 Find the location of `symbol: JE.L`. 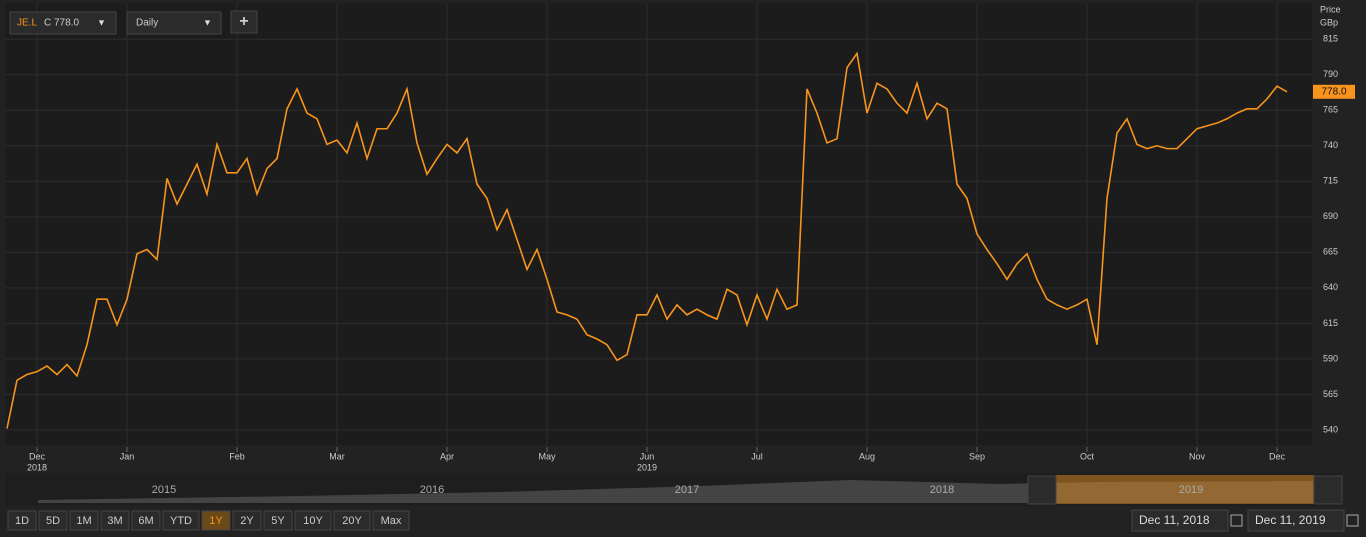

symbol: JE.L is located at coordinates (27, 23).